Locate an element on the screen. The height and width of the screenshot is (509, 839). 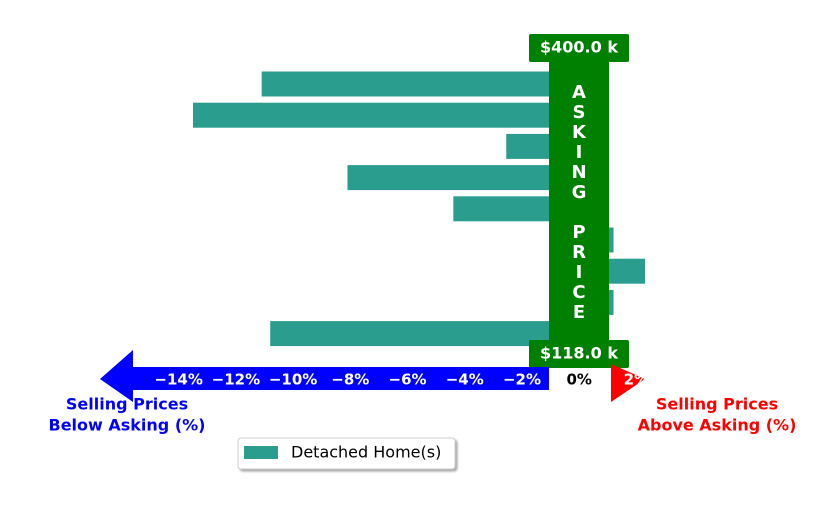
above-label: Selling Prices is located at coordinates (717, 404).